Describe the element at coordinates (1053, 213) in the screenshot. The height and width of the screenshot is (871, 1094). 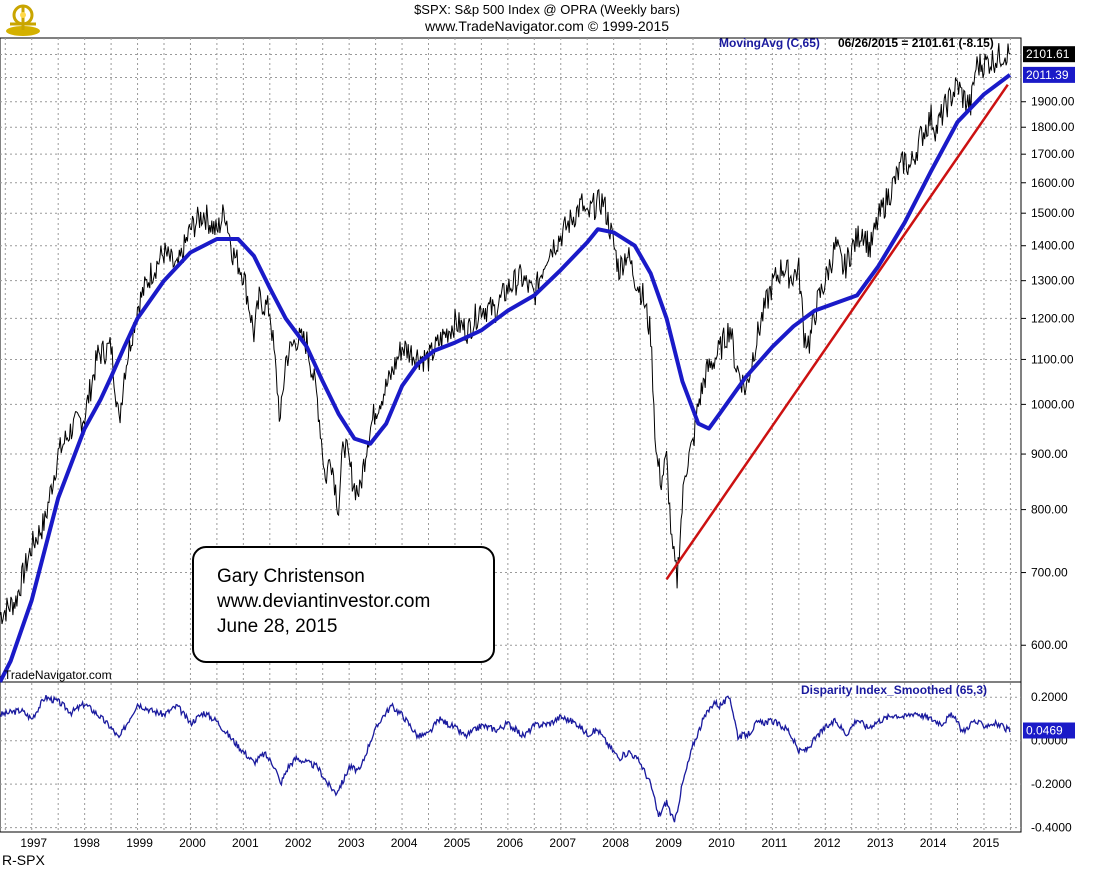
I see `y-tick-label: 1500.00` at that location.